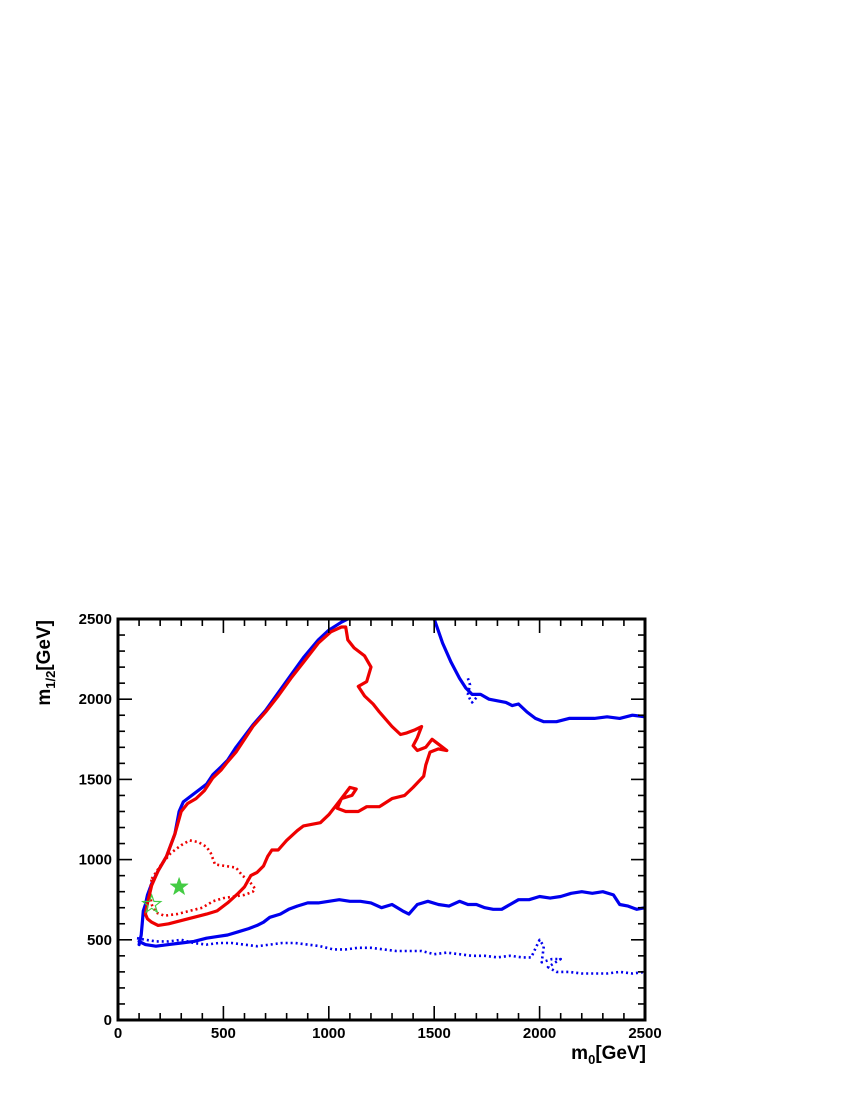 The image size is (850, 1100). Describe the element at coordinates (95, 699) in the screenshot. I see `y-tick-label: 2000` at that location.